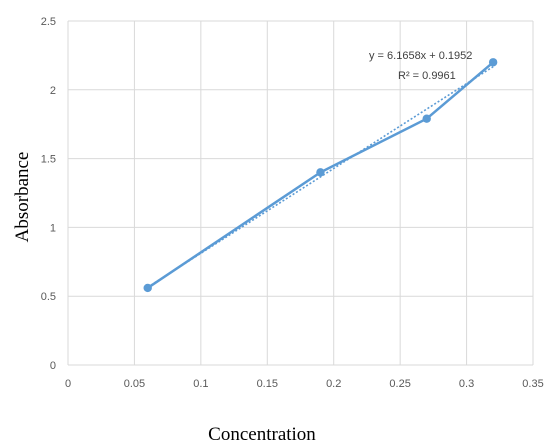 This screenshot has width=547, height=445. What do you see at coordinates (466, 384) in the screenshot?
I see `x-tick-label: 0.3` at bounding box center [466, 384].